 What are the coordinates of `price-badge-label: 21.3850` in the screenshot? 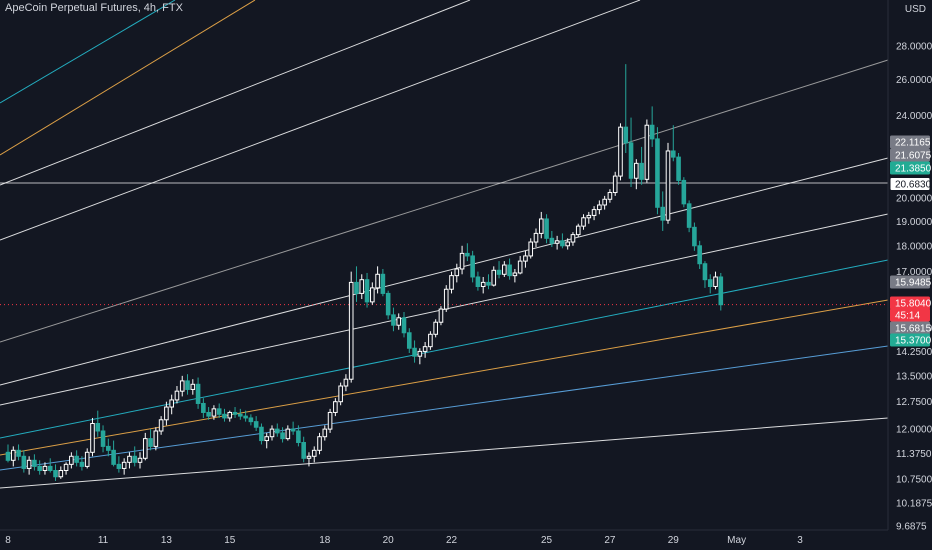 It's located at (913, 169).